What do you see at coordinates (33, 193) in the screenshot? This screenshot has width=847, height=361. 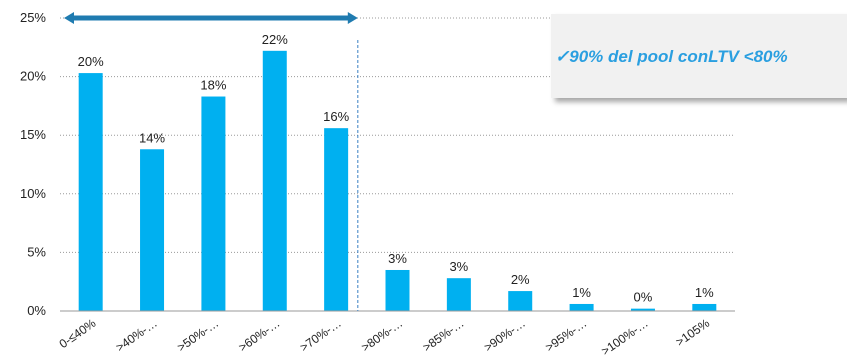 I see `y-tick-label: 10%` at bounding box center [33, 193].